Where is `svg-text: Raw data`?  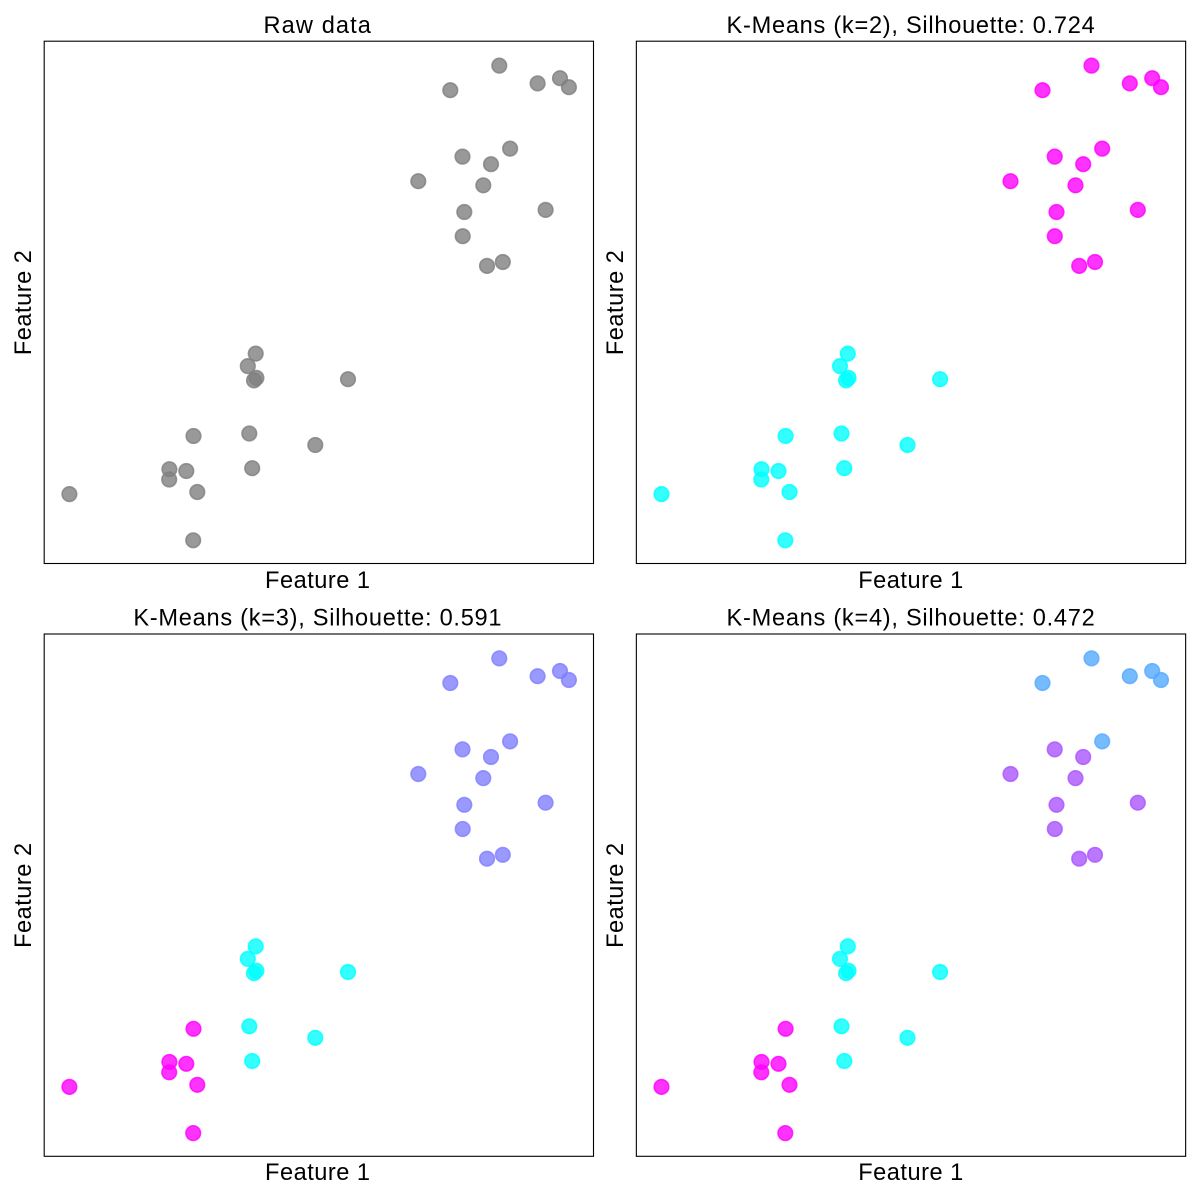
svg-text: Raw data is located at coordinates (318, 26).